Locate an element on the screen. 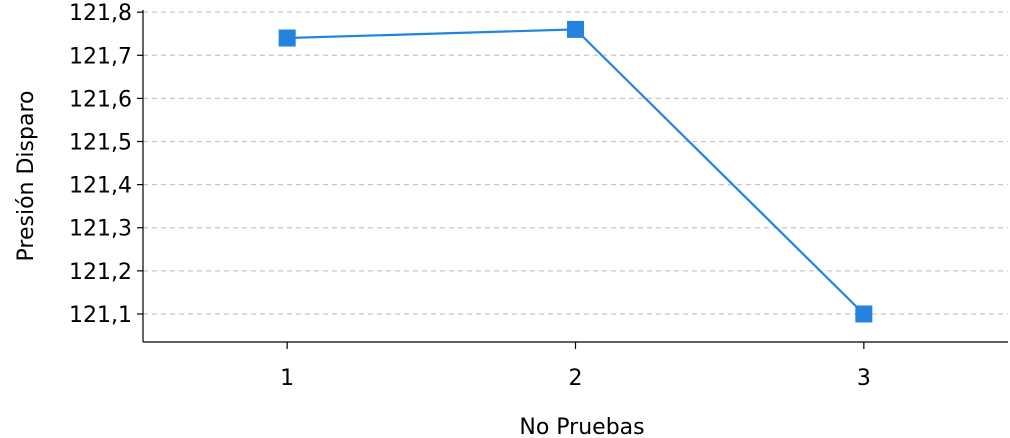  y-tick-label: 121,5 is located at coordinates (100, 143).